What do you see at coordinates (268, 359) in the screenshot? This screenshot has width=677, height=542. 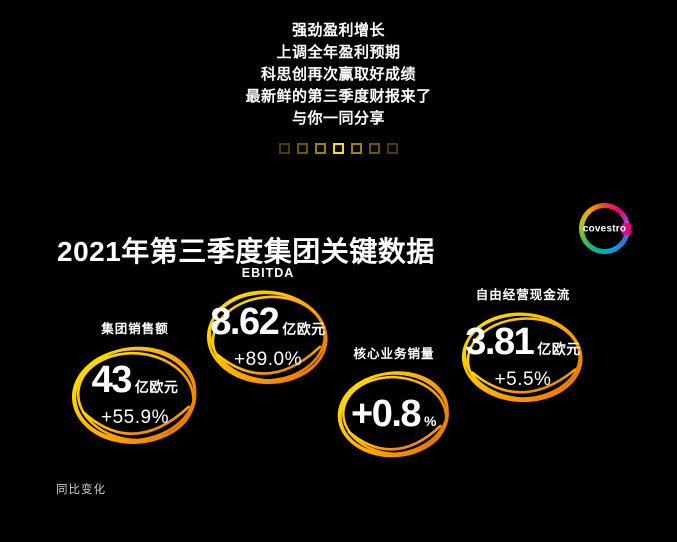 I see `metric-change: +89.0%` at bounding box center [268, 359].